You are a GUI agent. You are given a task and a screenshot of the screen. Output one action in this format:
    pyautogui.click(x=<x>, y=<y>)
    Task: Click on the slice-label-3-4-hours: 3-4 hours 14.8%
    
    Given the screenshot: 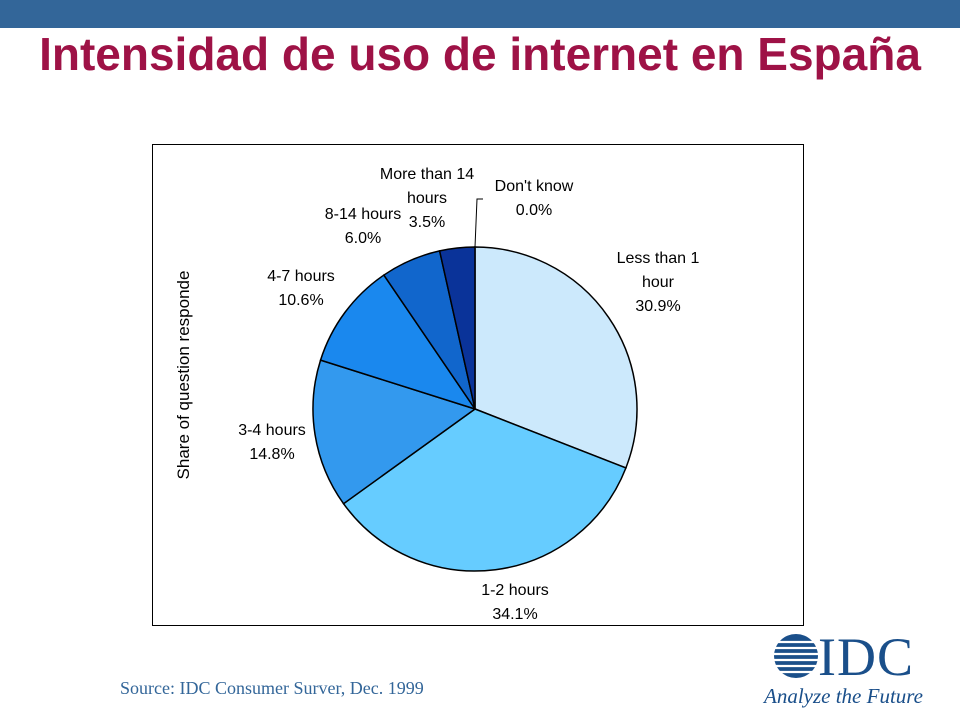 What is the action you would take?
    pyautogui.click(x=272, y=442)
    